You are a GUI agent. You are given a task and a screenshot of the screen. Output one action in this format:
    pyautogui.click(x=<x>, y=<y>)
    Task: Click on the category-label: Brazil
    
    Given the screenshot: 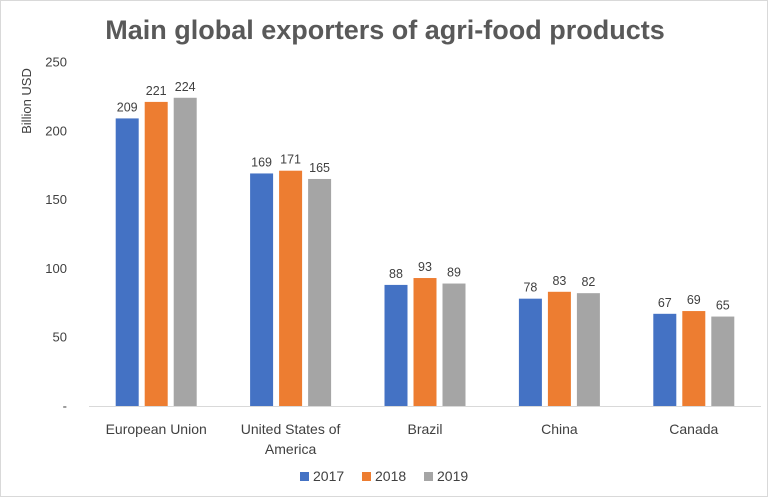 What is the action you would take?
    pyautogui.click(x=424, y=429)
    